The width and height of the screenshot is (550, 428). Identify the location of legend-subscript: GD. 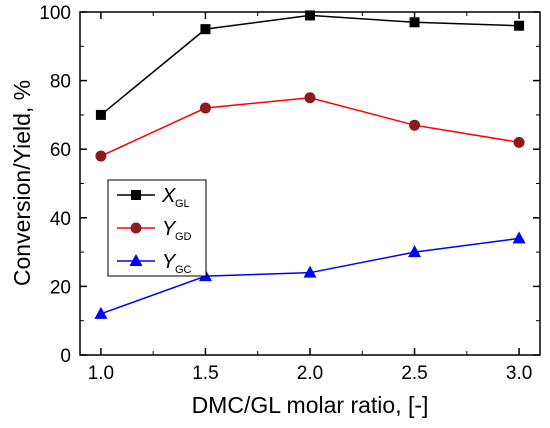
(183, 237).